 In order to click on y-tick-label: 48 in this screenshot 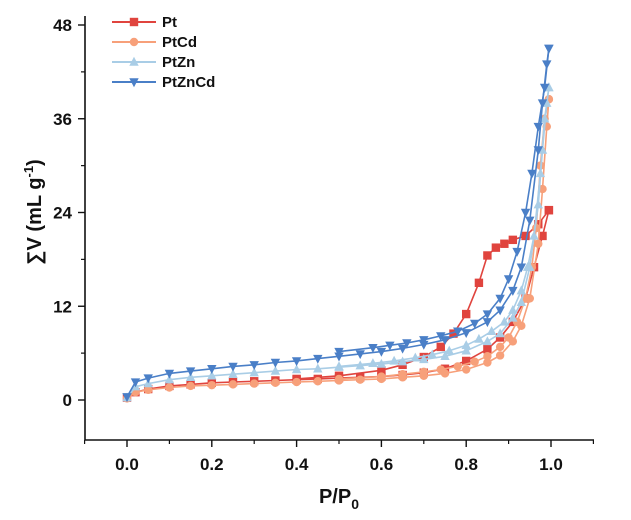, I will do `click(62, 25)`.